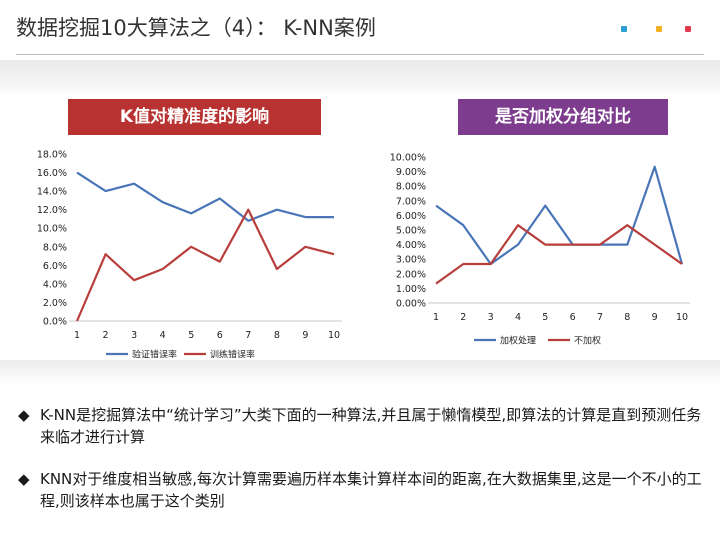  Describe the element at coordinates (52, 192) in the screenshot. I see `y-tick-label: 14.0%` at that location.